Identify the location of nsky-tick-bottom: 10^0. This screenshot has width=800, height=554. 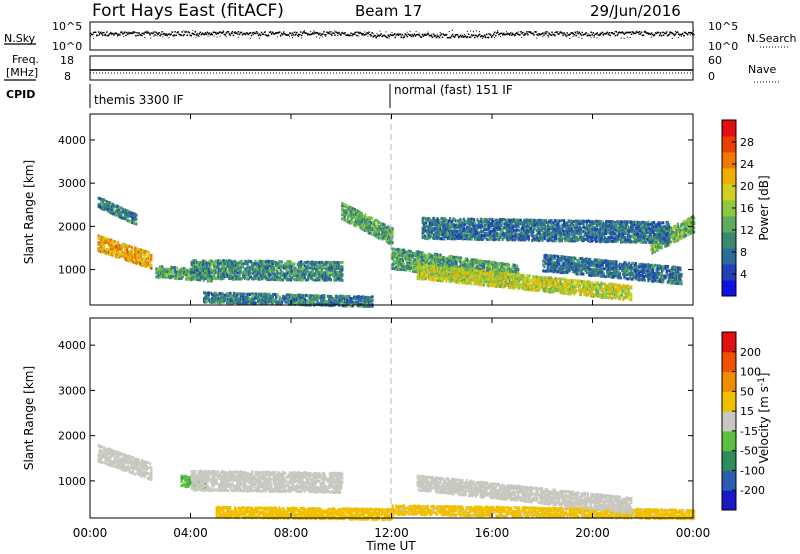
(67, 46).